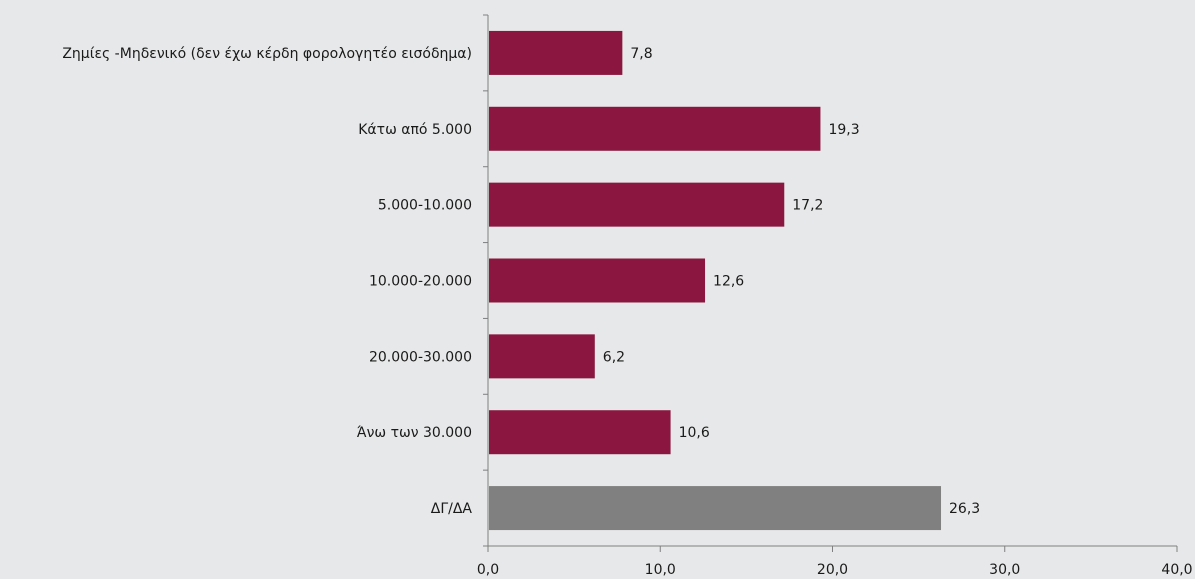 This screenshot has width=1195, height=579. I want to click on x-tick-label: 0,0, so click(488, 570).